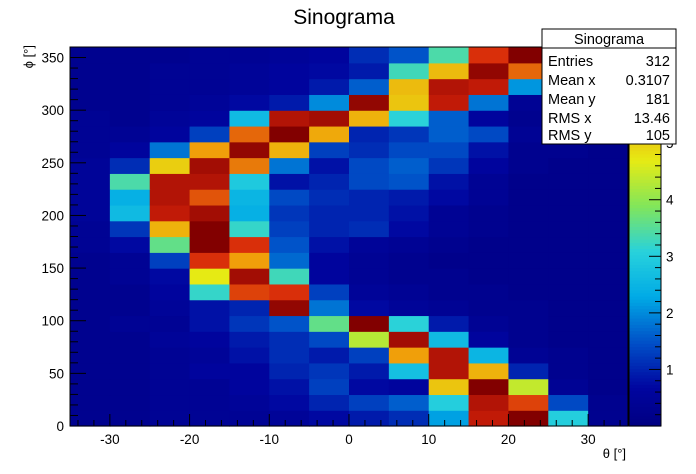 The image size is (696, 474). What do you see at coordinates (648, 81) in the screenshot?
I see `stats-value-mean-x: 0.3107` at bounding box center [648, 81].